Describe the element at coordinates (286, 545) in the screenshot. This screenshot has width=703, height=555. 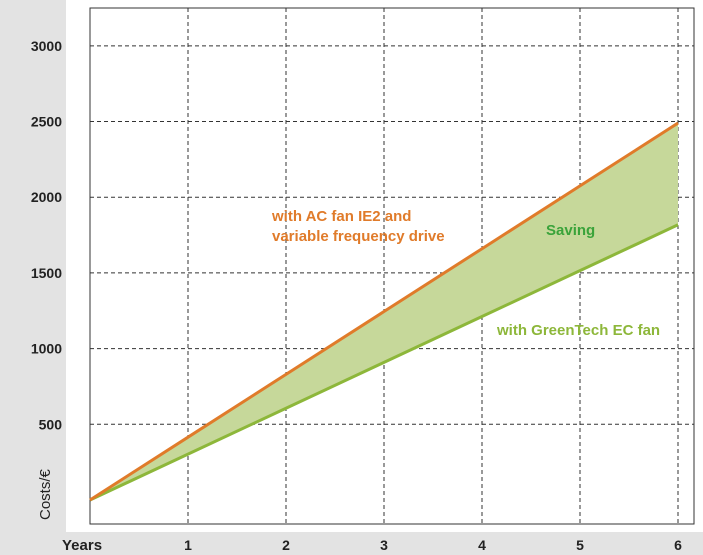
I see `x-tick-label: 2` at that location.